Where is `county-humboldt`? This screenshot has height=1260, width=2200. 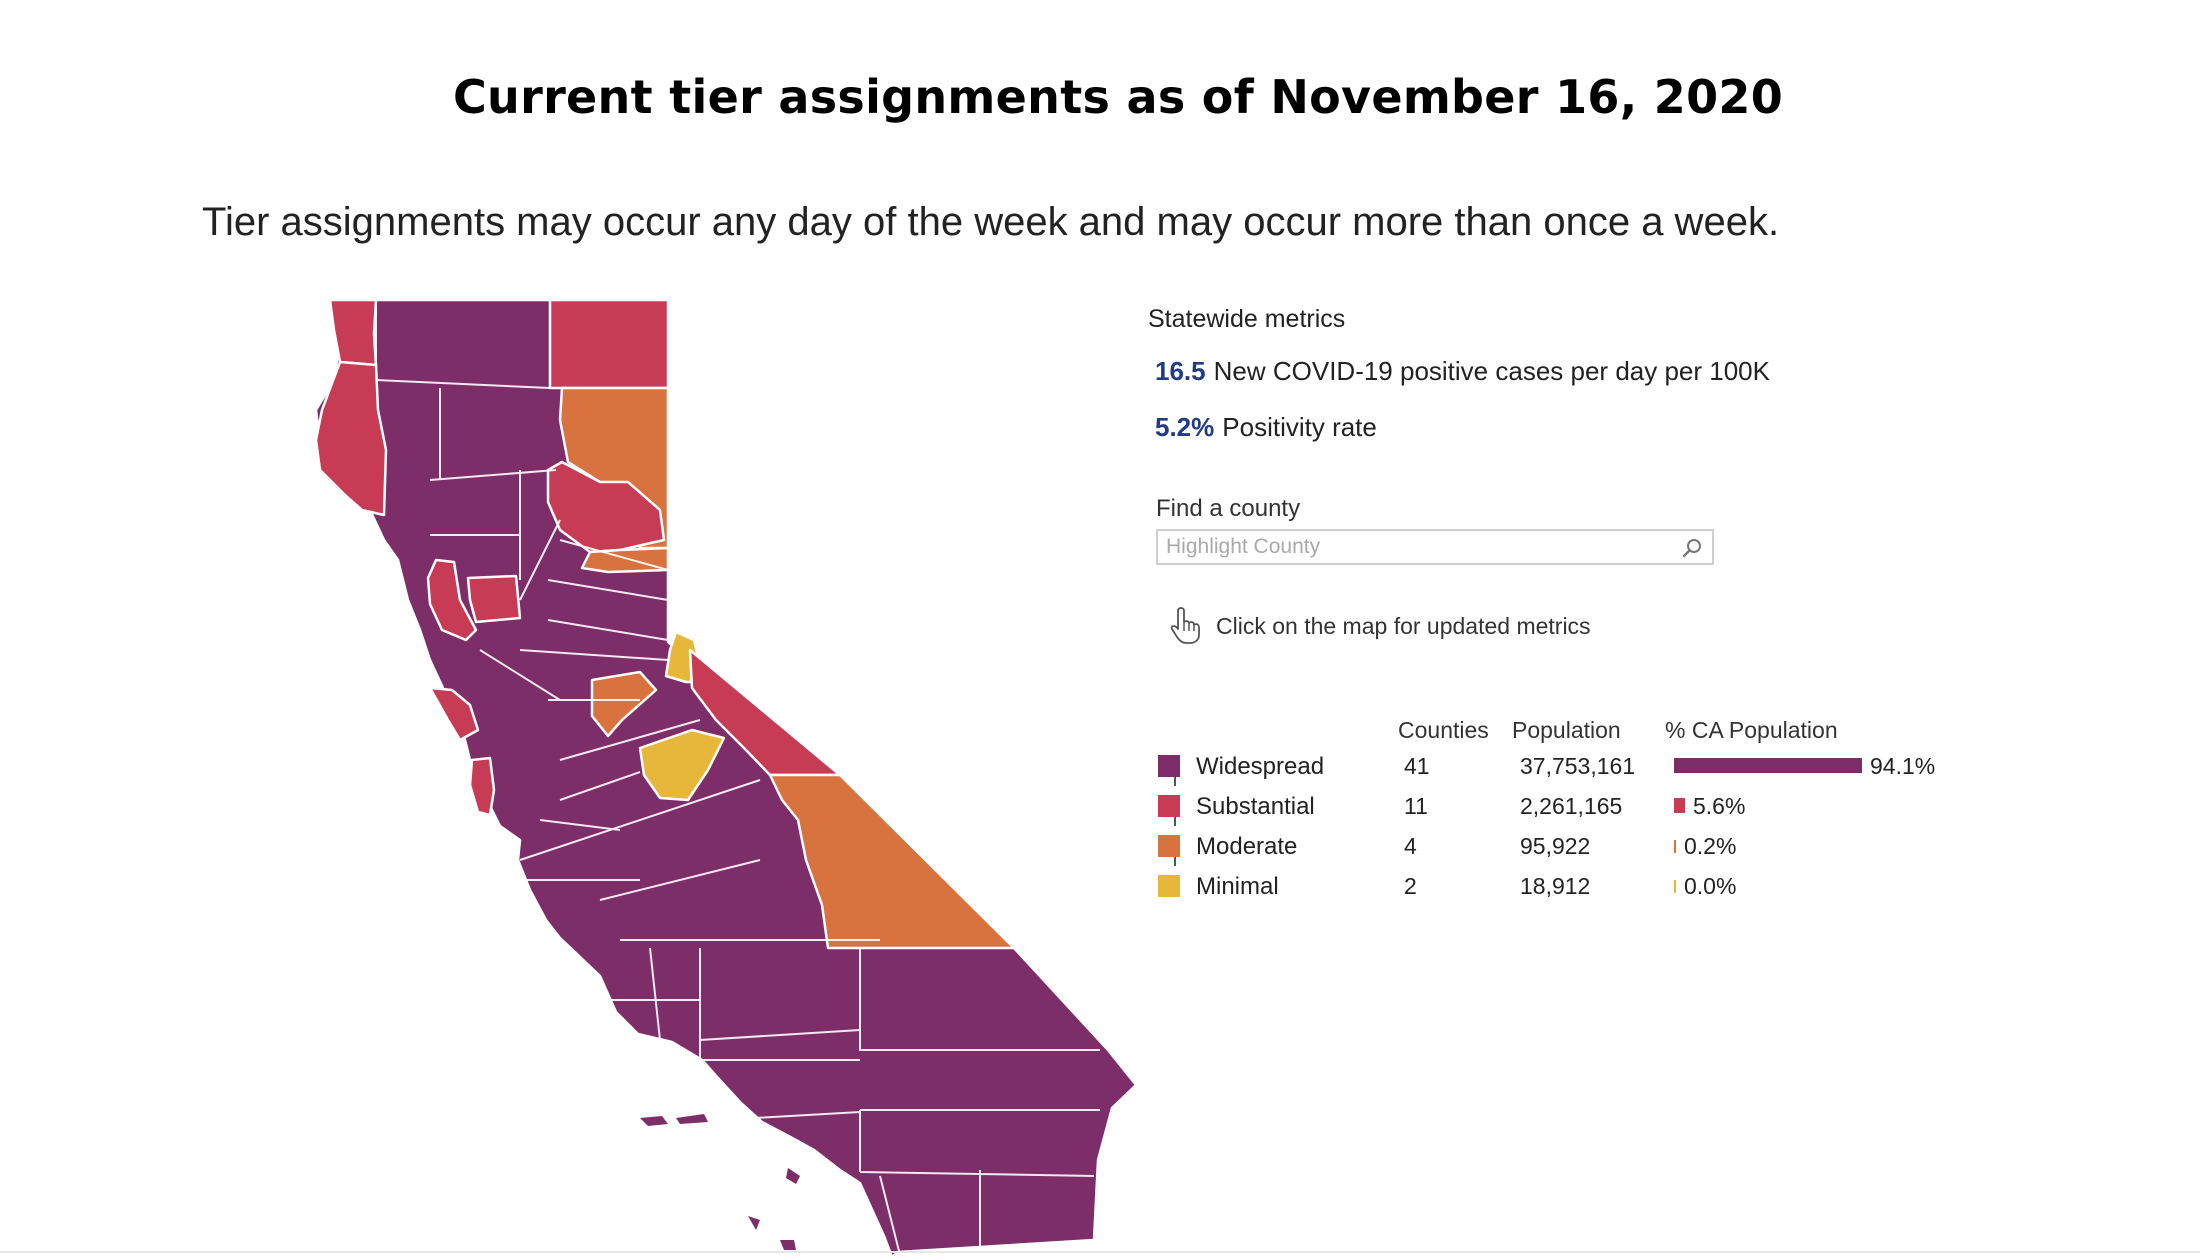 county-humboldt is located at coordinates (351, 438).